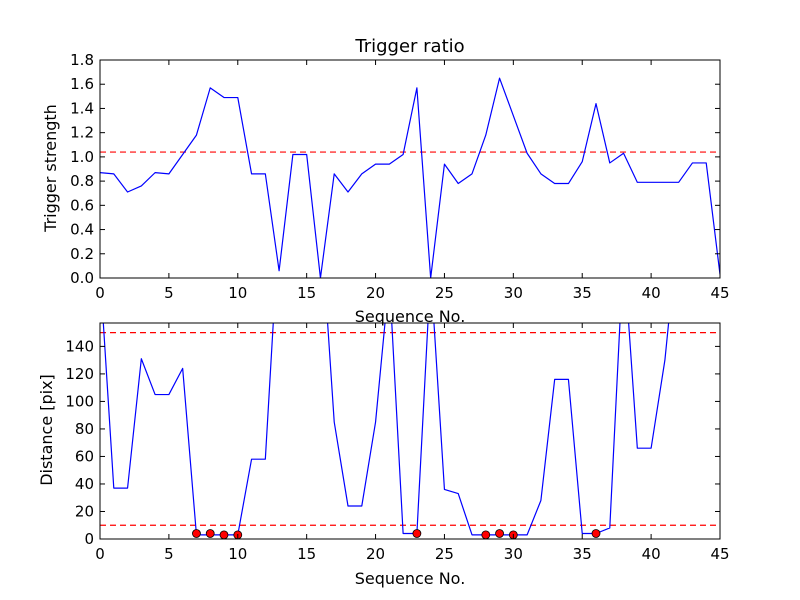 This screenshot has width=800, height=600. Describe the element at coordinates (50, 168) in the screenshot. I see `y-axis-label: Trigger strength` at that location.